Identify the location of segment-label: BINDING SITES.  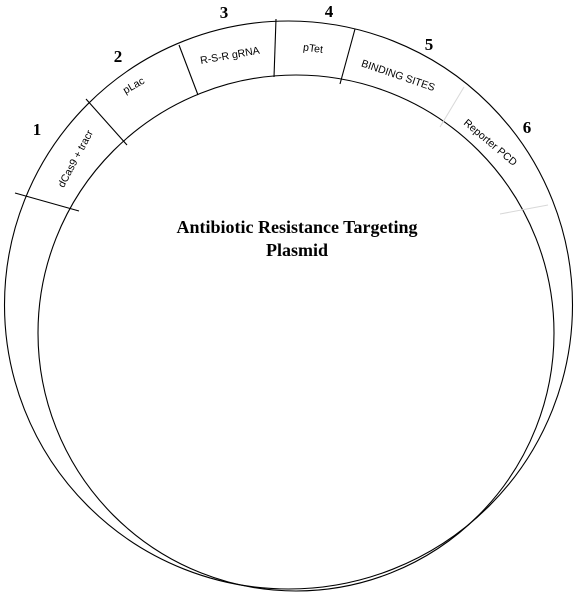
(398, 76).